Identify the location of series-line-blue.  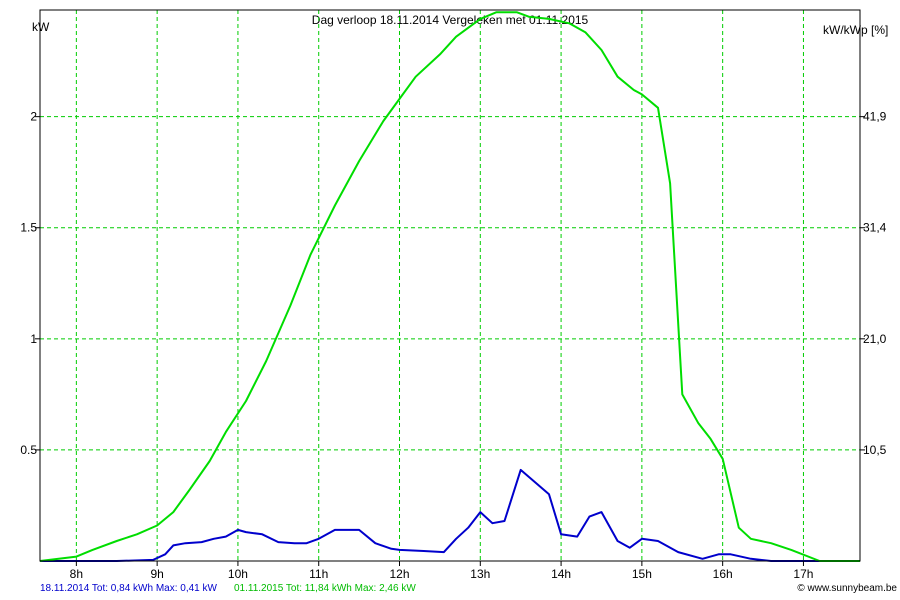
(450, 515).